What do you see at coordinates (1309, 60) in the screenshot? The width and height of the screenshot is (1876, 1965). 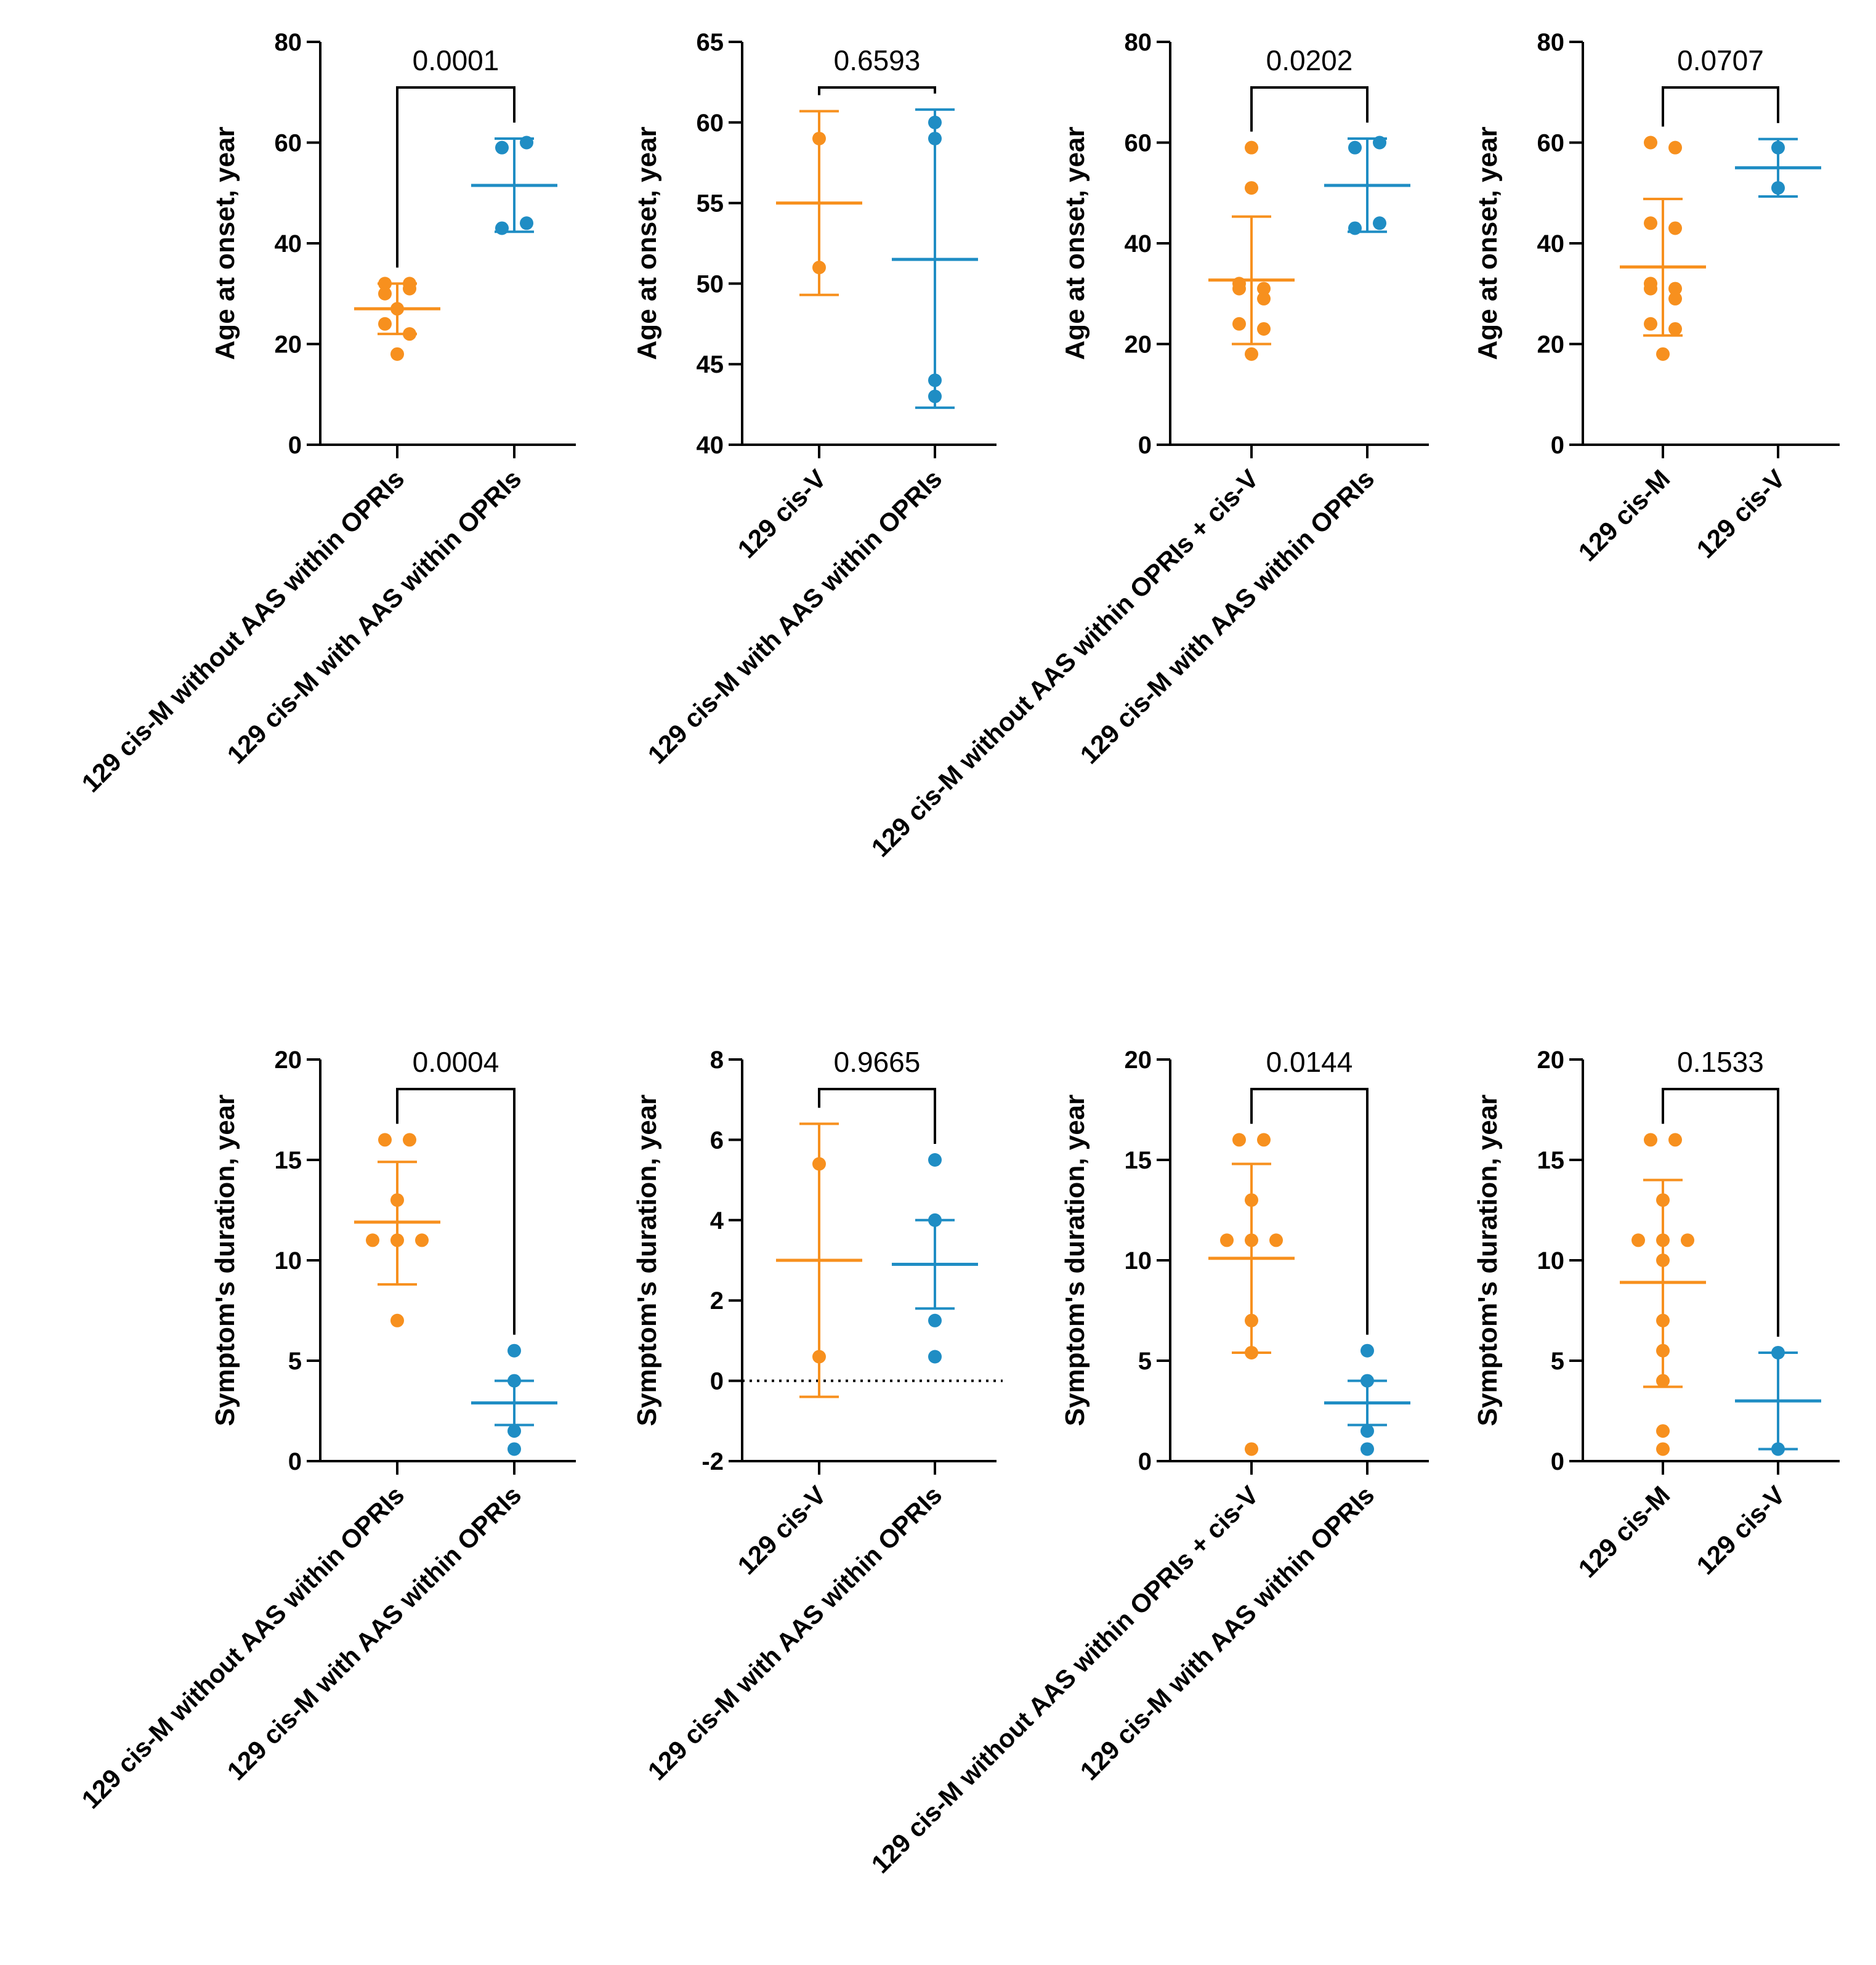 I see `p-value-label: 0.0202` at bounding box center [1309, 60].